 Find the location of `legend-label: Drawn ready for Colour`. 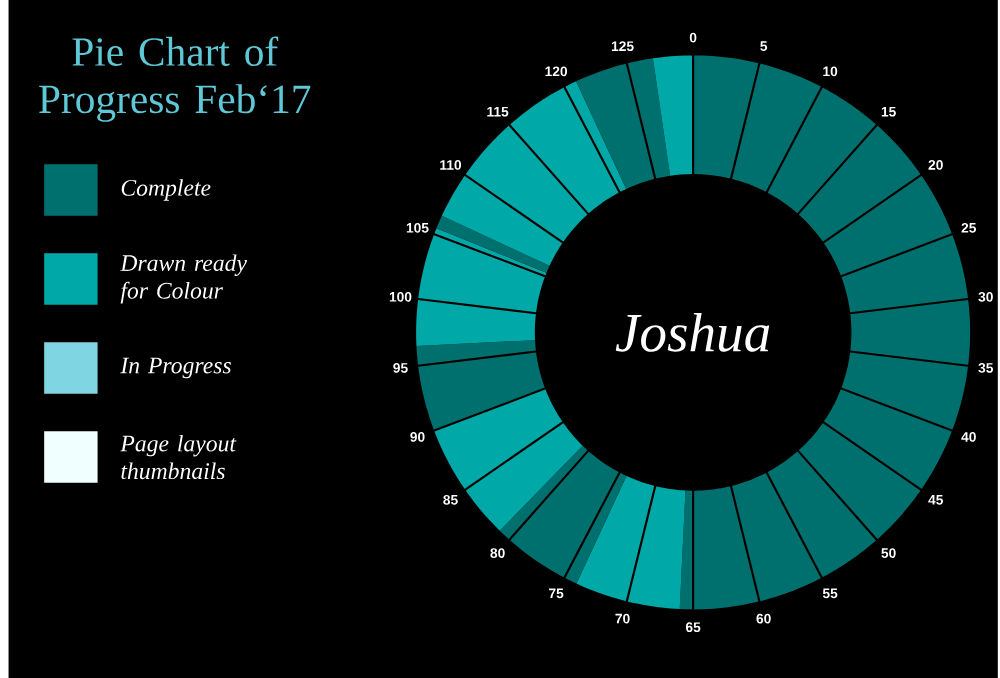

legend-label: Drawn ready for Colour is located at coordinates (183, 279).